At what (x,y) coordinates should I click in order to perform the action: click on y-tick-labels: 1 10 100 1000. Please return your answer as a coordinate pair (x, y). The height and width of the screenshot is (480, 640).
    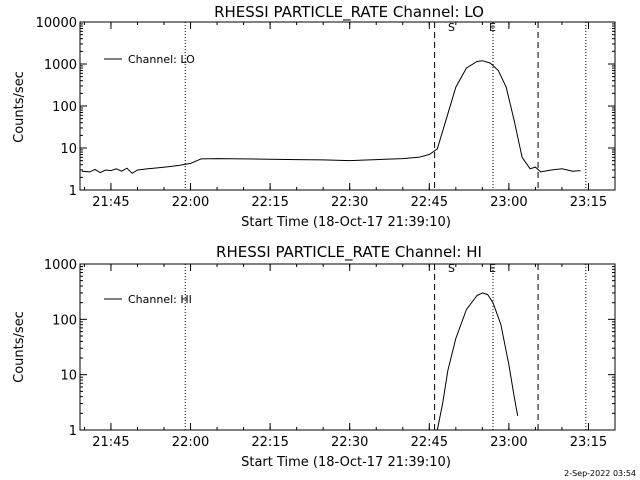
    Looking at the image, I should click on (60, 348).